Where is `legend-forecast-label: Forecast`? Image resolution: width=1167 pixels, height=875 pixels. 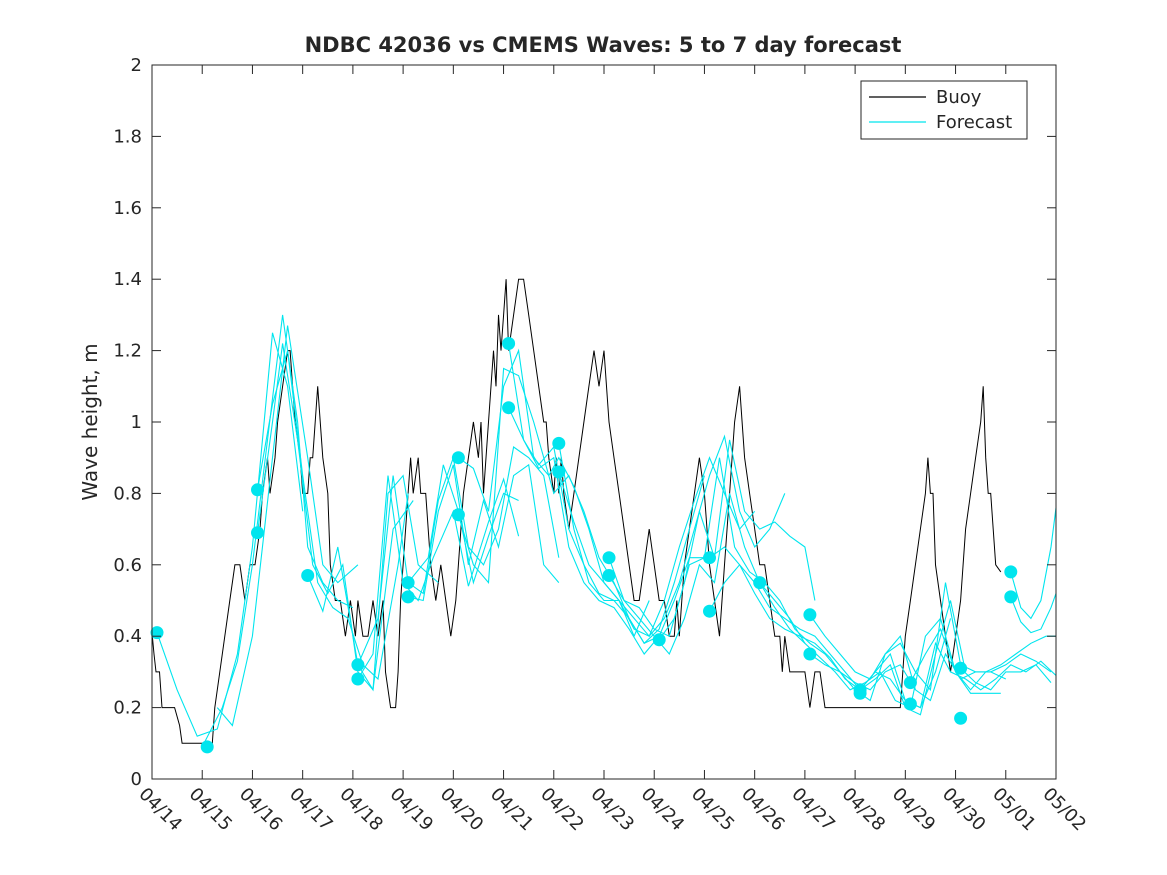
legend-forecast-label: Forecast is located at coordinates (974, 122).